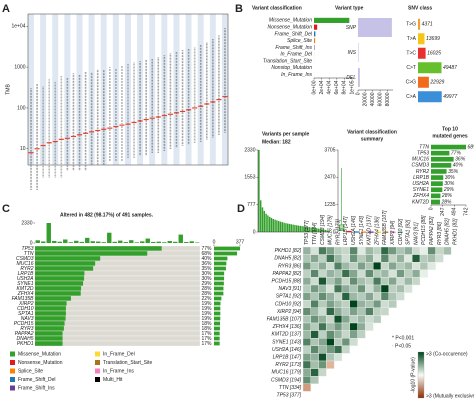 The width and height of the screenshot is (474, 402). Describe the element at coordinates (329, 150) in the screenshot. I see `y-tick-label: 3705` at that location.